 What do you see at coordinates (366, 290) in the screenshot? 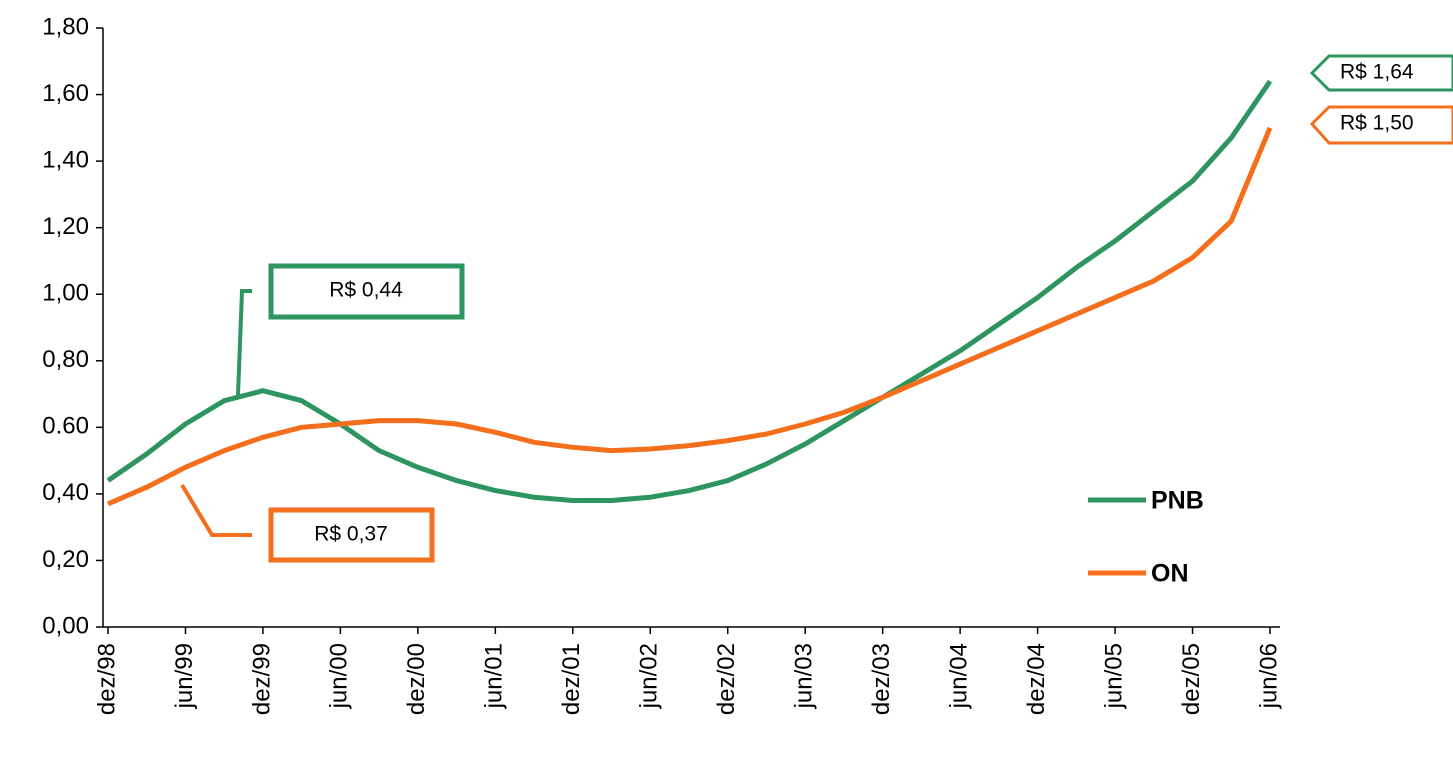
I see `annotation-text: R$ 0,44` at bounding box center [366, 290].